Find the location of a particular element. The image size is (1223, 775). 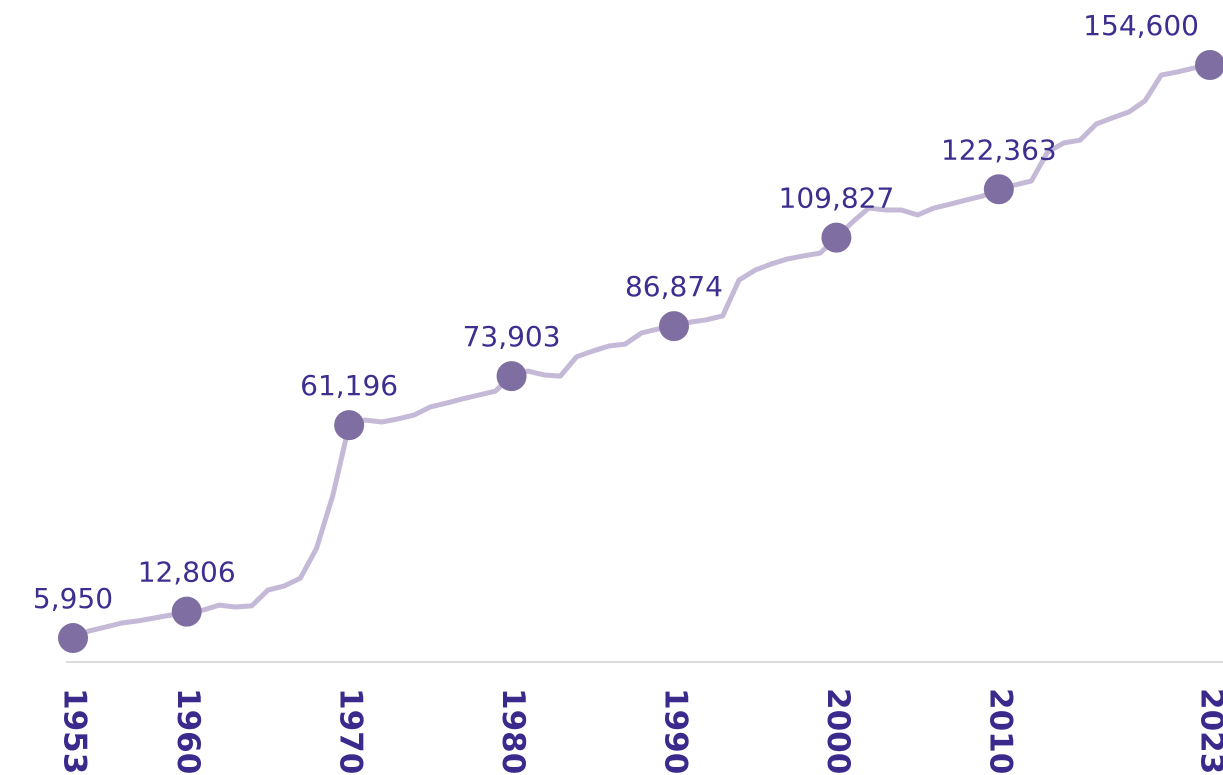

x-tick-label: 1990 is located at coordinates (675, 731).